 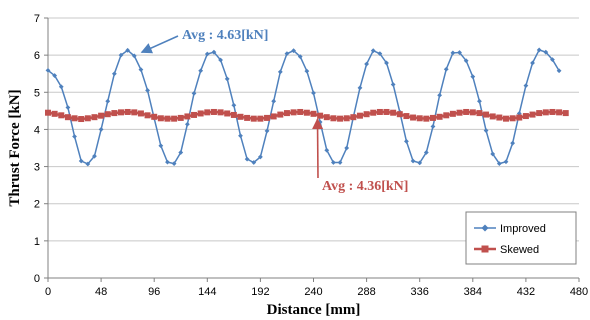 What do you see at coordinates (314, 310) in the screenshot?
I see `x-axis-title: Distance [mm]` at bounding box center [314, 310].